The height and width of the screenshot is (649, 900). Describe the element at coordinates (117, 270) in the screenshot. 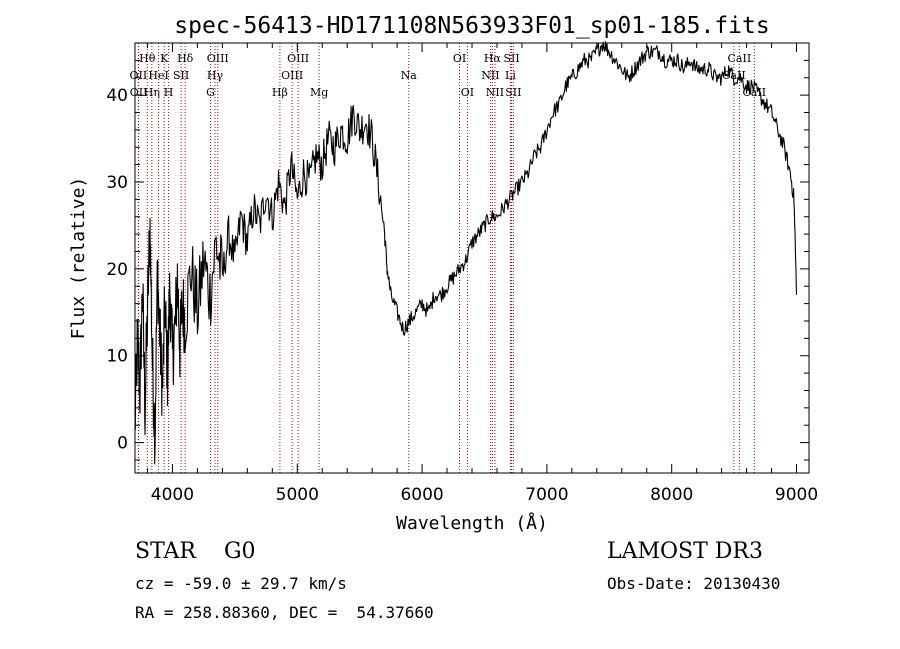

I see `y-tick-label: 20` at that location.